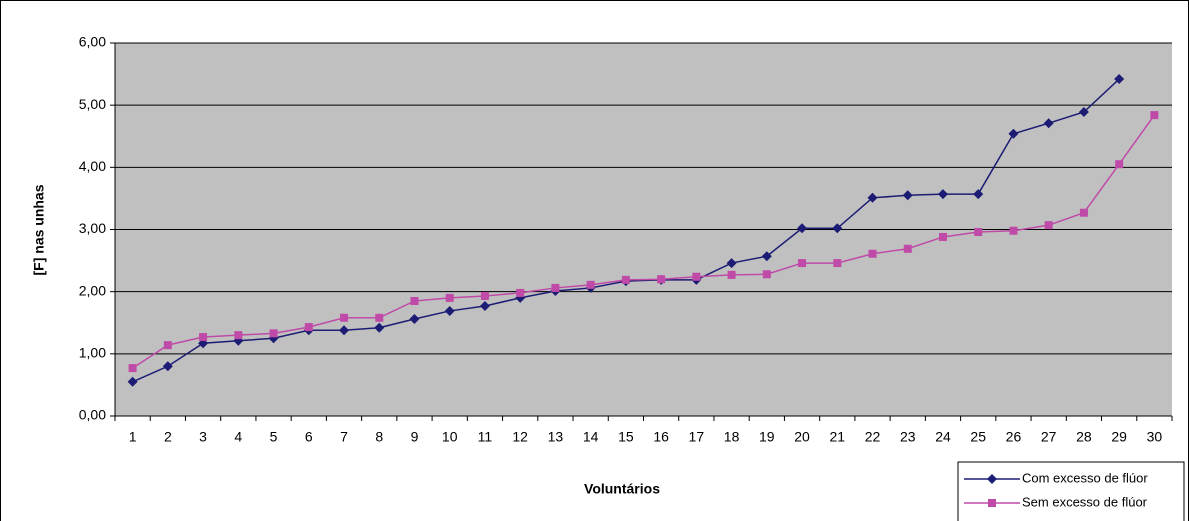 The width and height of the screenshot is (1189, 521). What do you see at coordinates (622, 489) in the screenshot?
I see `x-axis-label: Voluntários` at bounding box center [622, 489].